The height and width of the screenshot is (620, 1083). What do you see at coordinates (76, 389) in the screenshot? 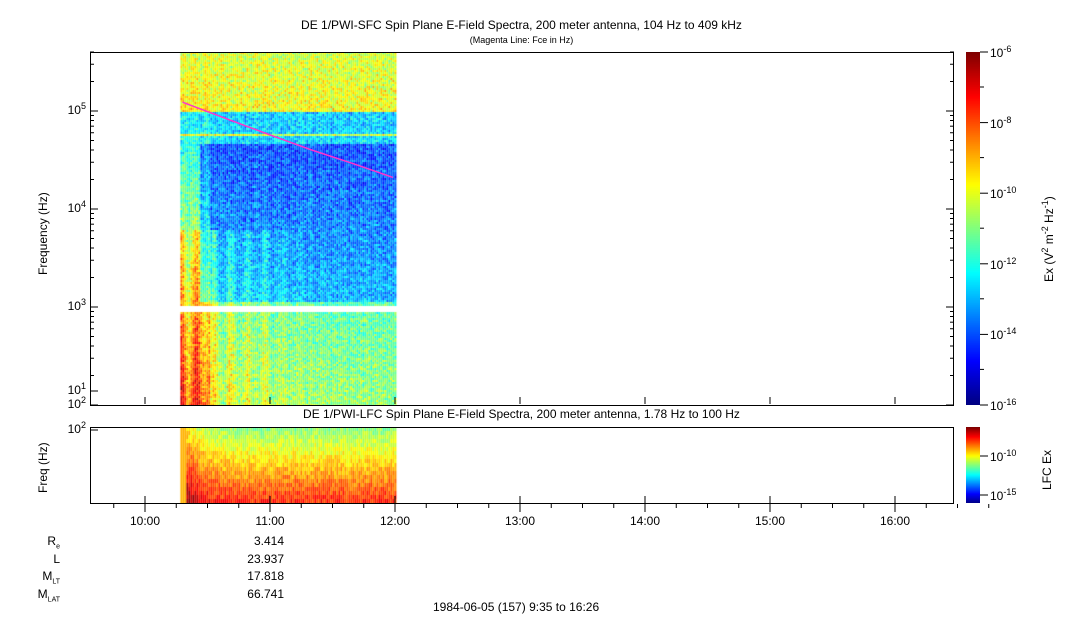
I see `lfc-ytick-label: 10¹` at bounding box center [76, 389].